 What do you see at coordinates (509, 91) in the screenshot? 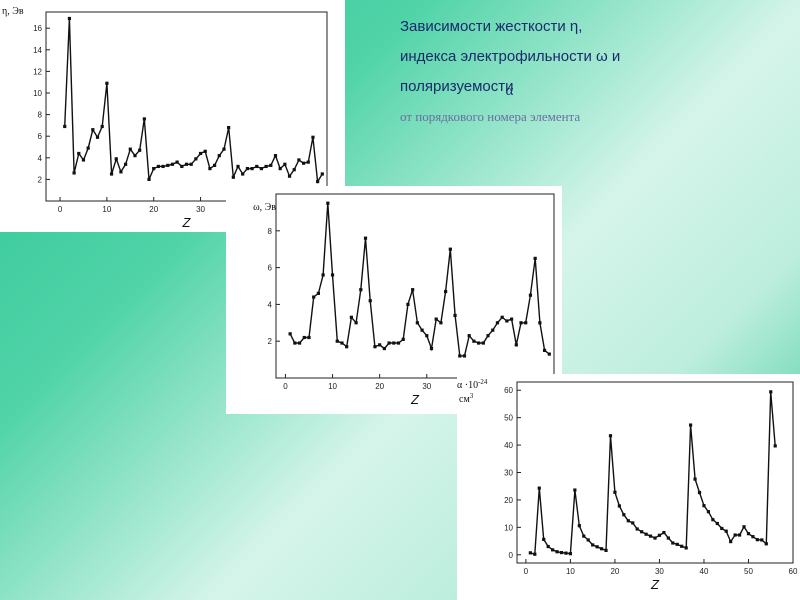
I see `heading-alpha-symbol: α` at bounding box center [509, 91].